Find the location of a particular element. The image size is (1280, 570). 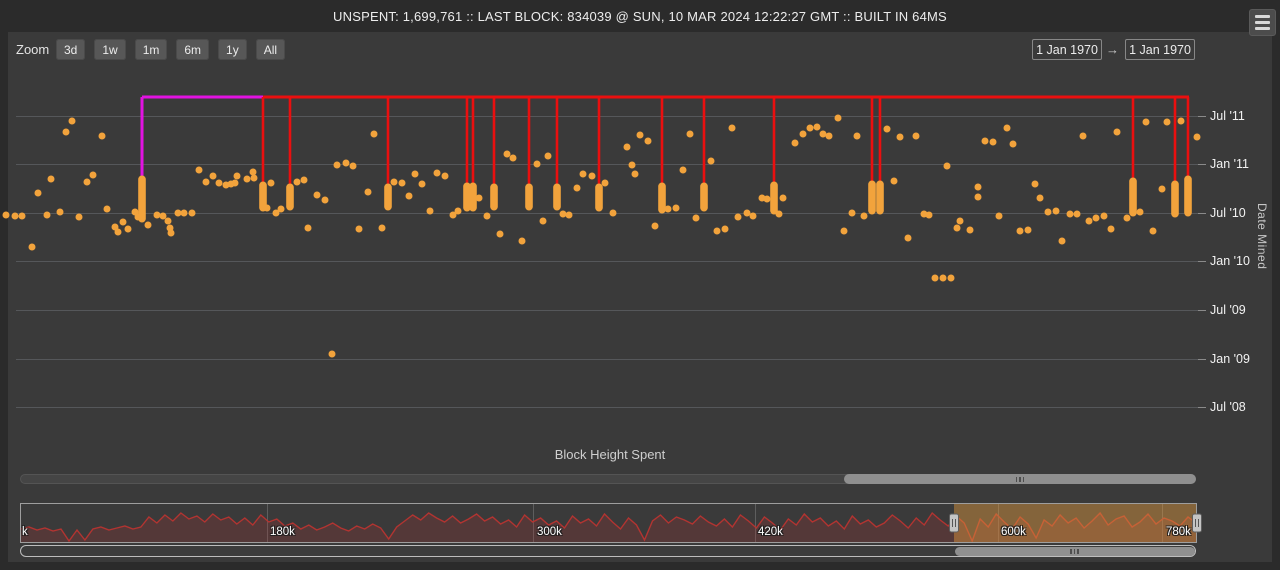

chart-scrollbar-thumb is located at coordinates (1020, 479).